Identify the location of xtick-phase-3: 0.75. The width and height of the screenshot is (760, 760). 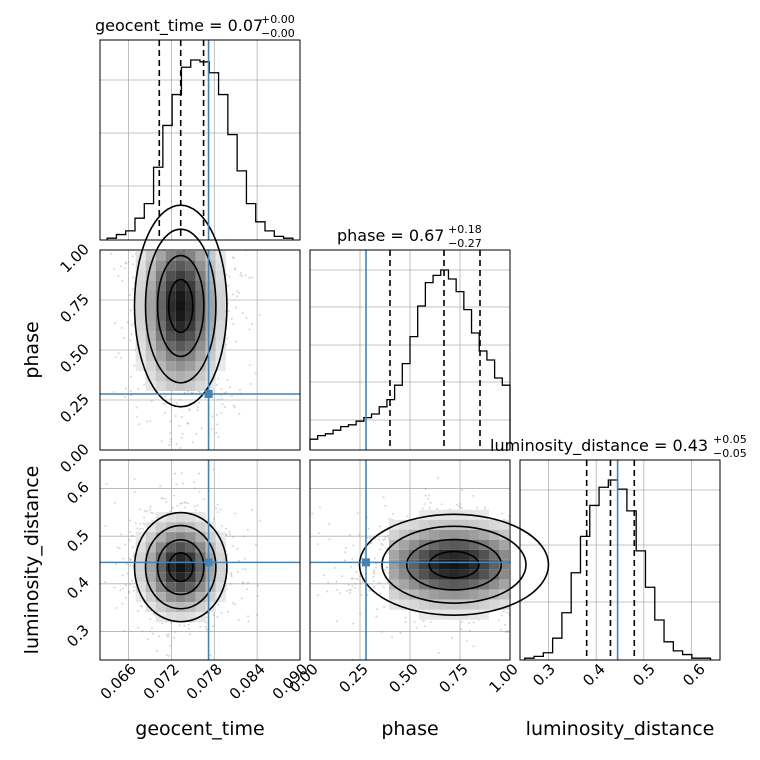
(453, 678).